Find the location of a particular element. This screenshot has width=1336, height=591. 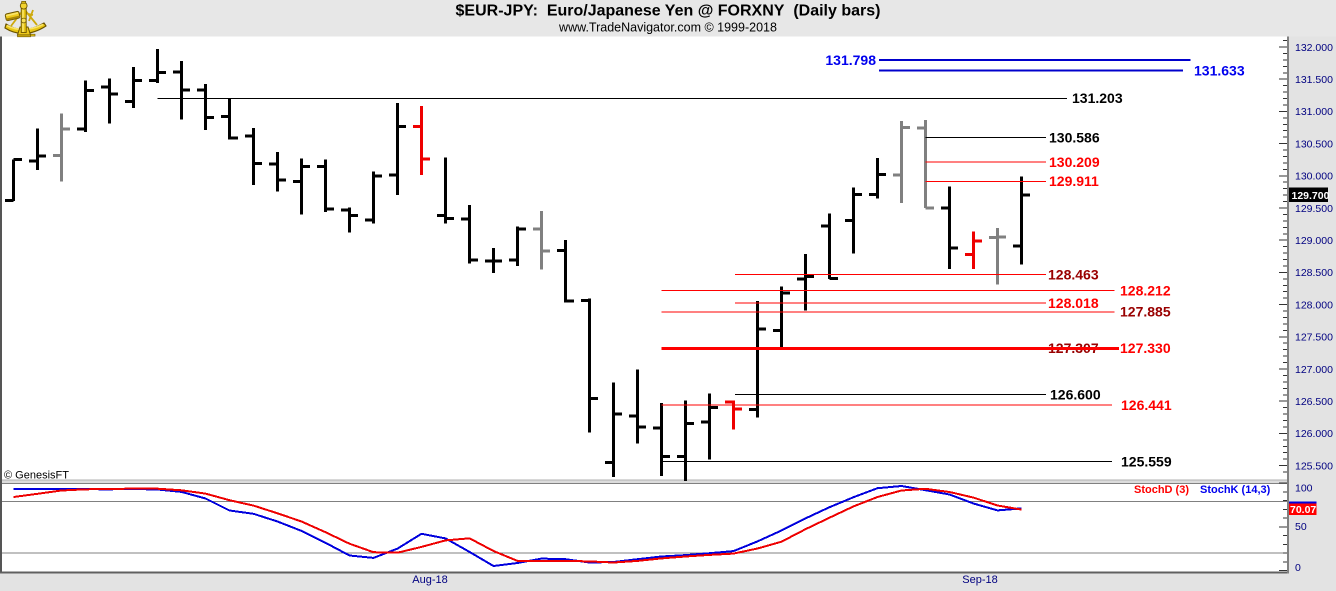

svg-text: 131.500 is located at coordinates (1314, 80).